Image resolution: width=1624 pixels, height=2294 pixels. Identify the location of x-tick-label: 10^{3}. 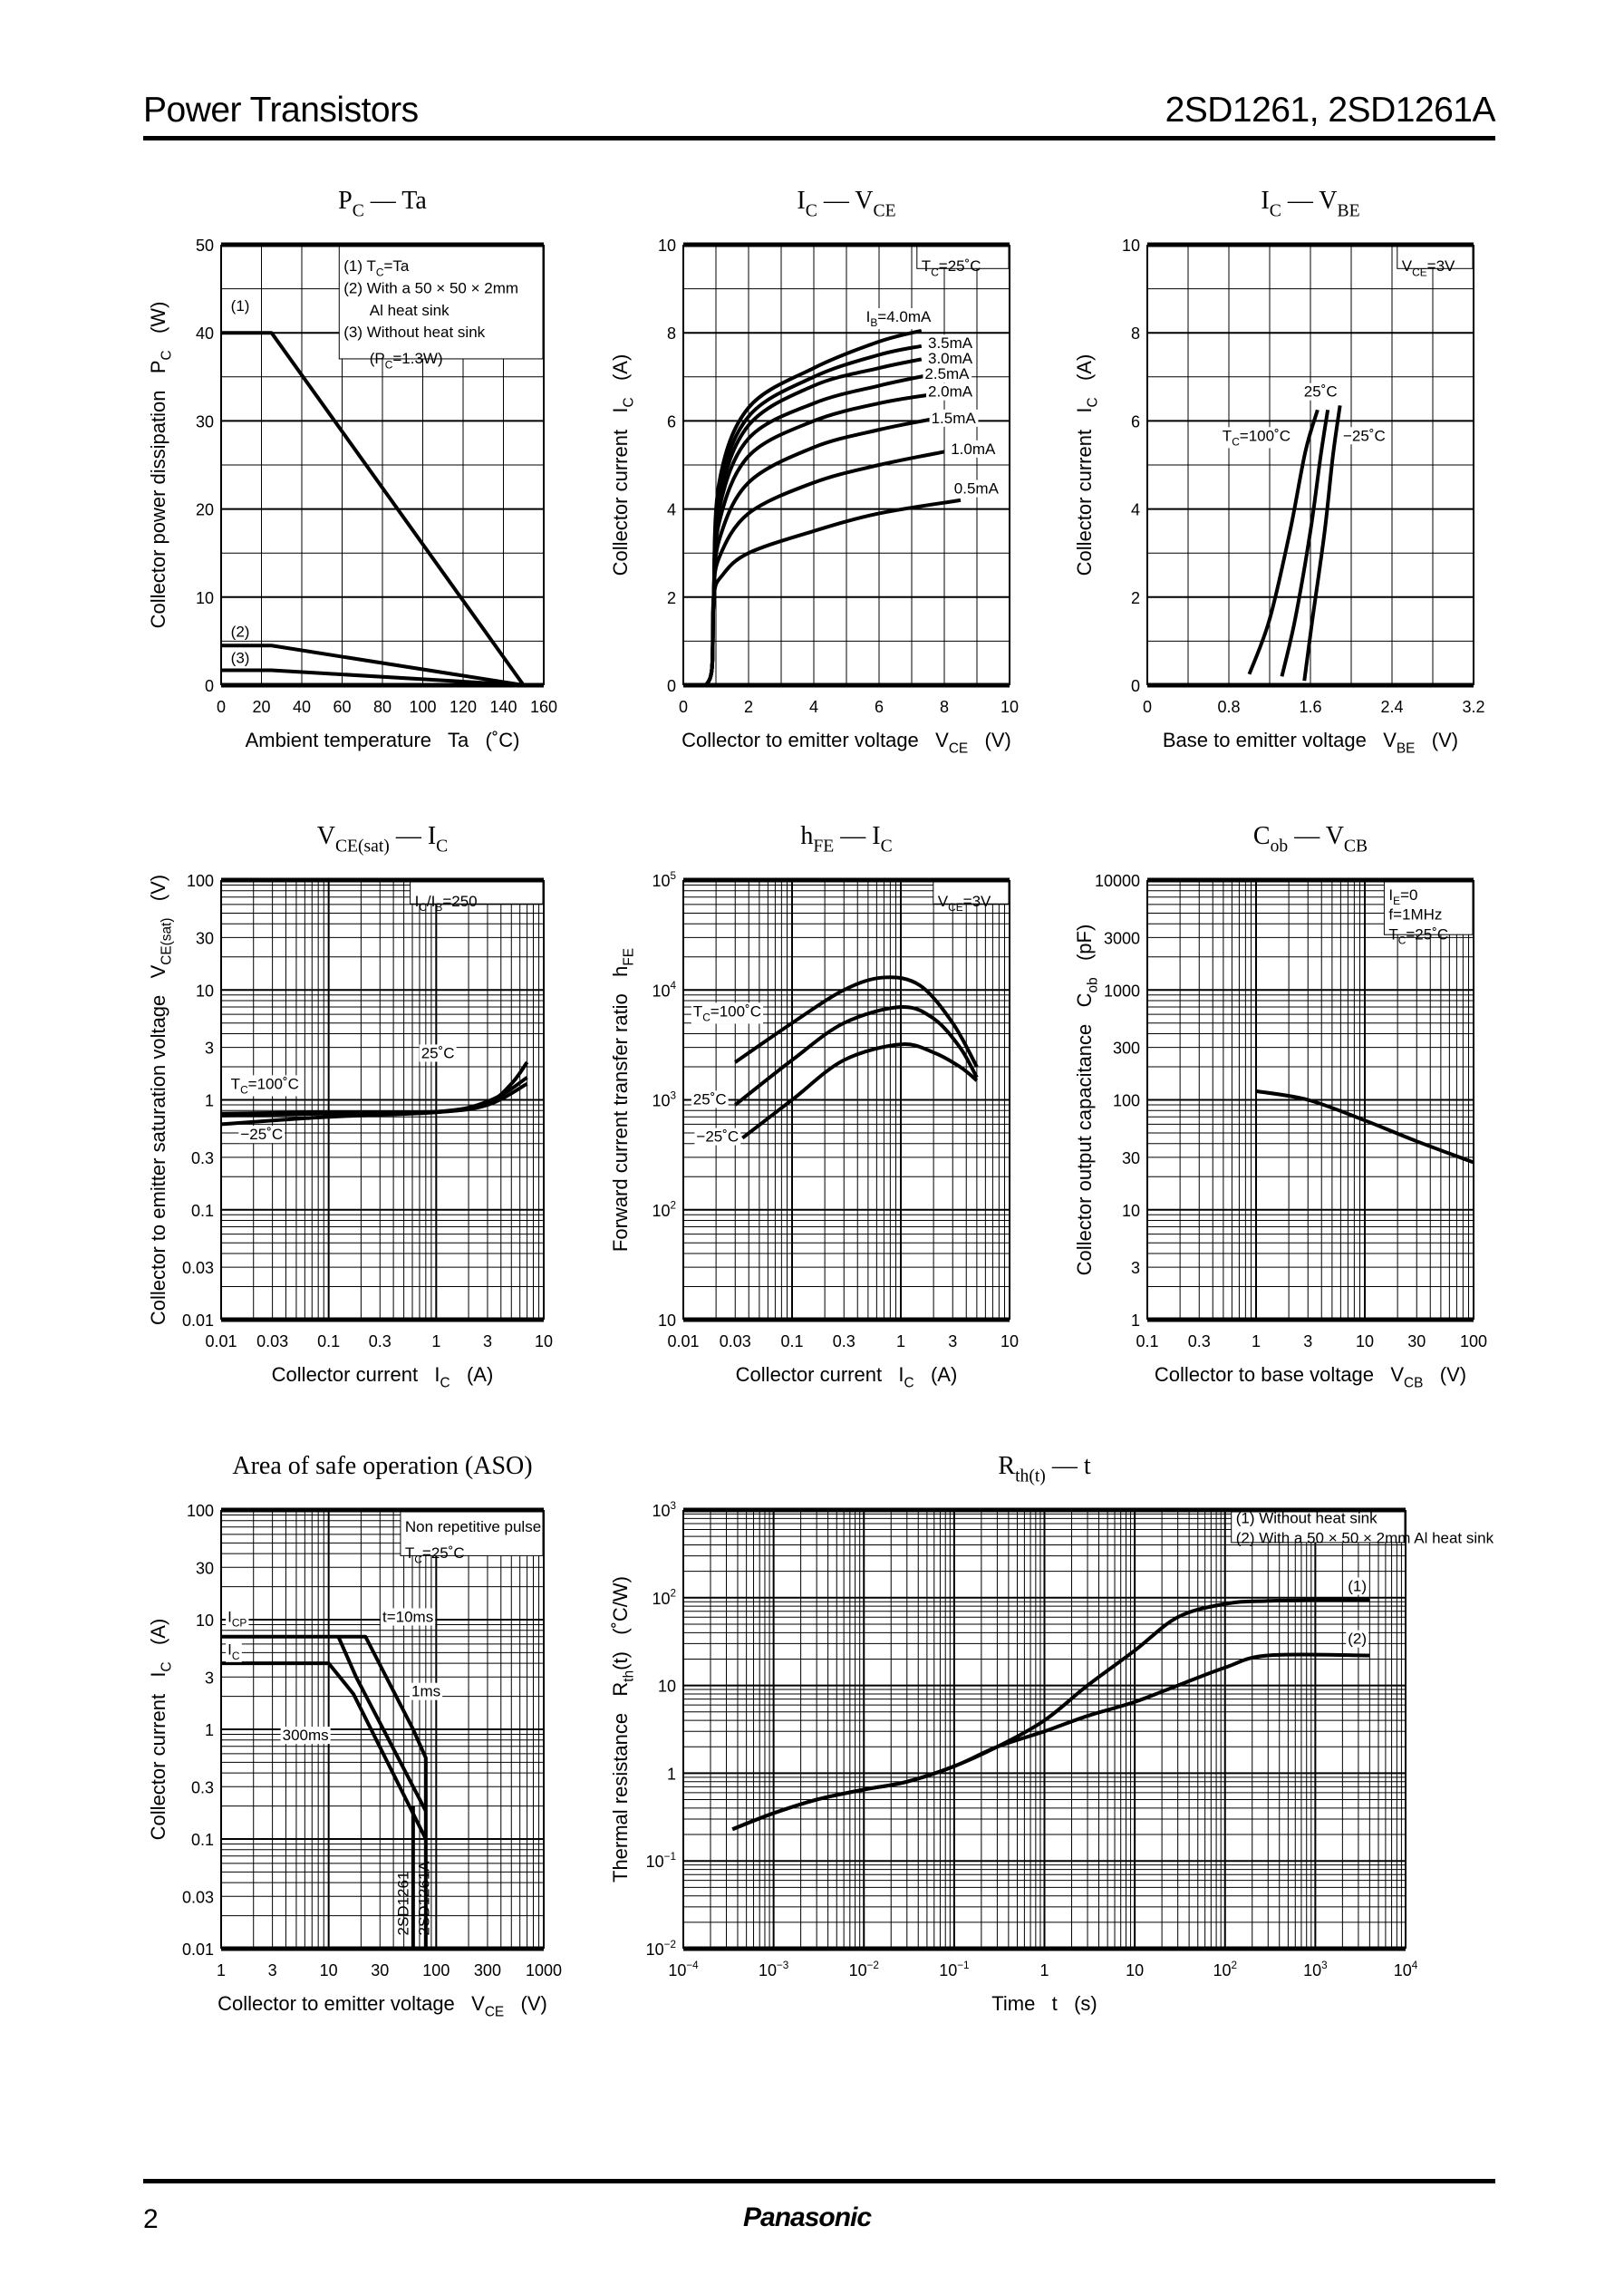
(1315, 1969).